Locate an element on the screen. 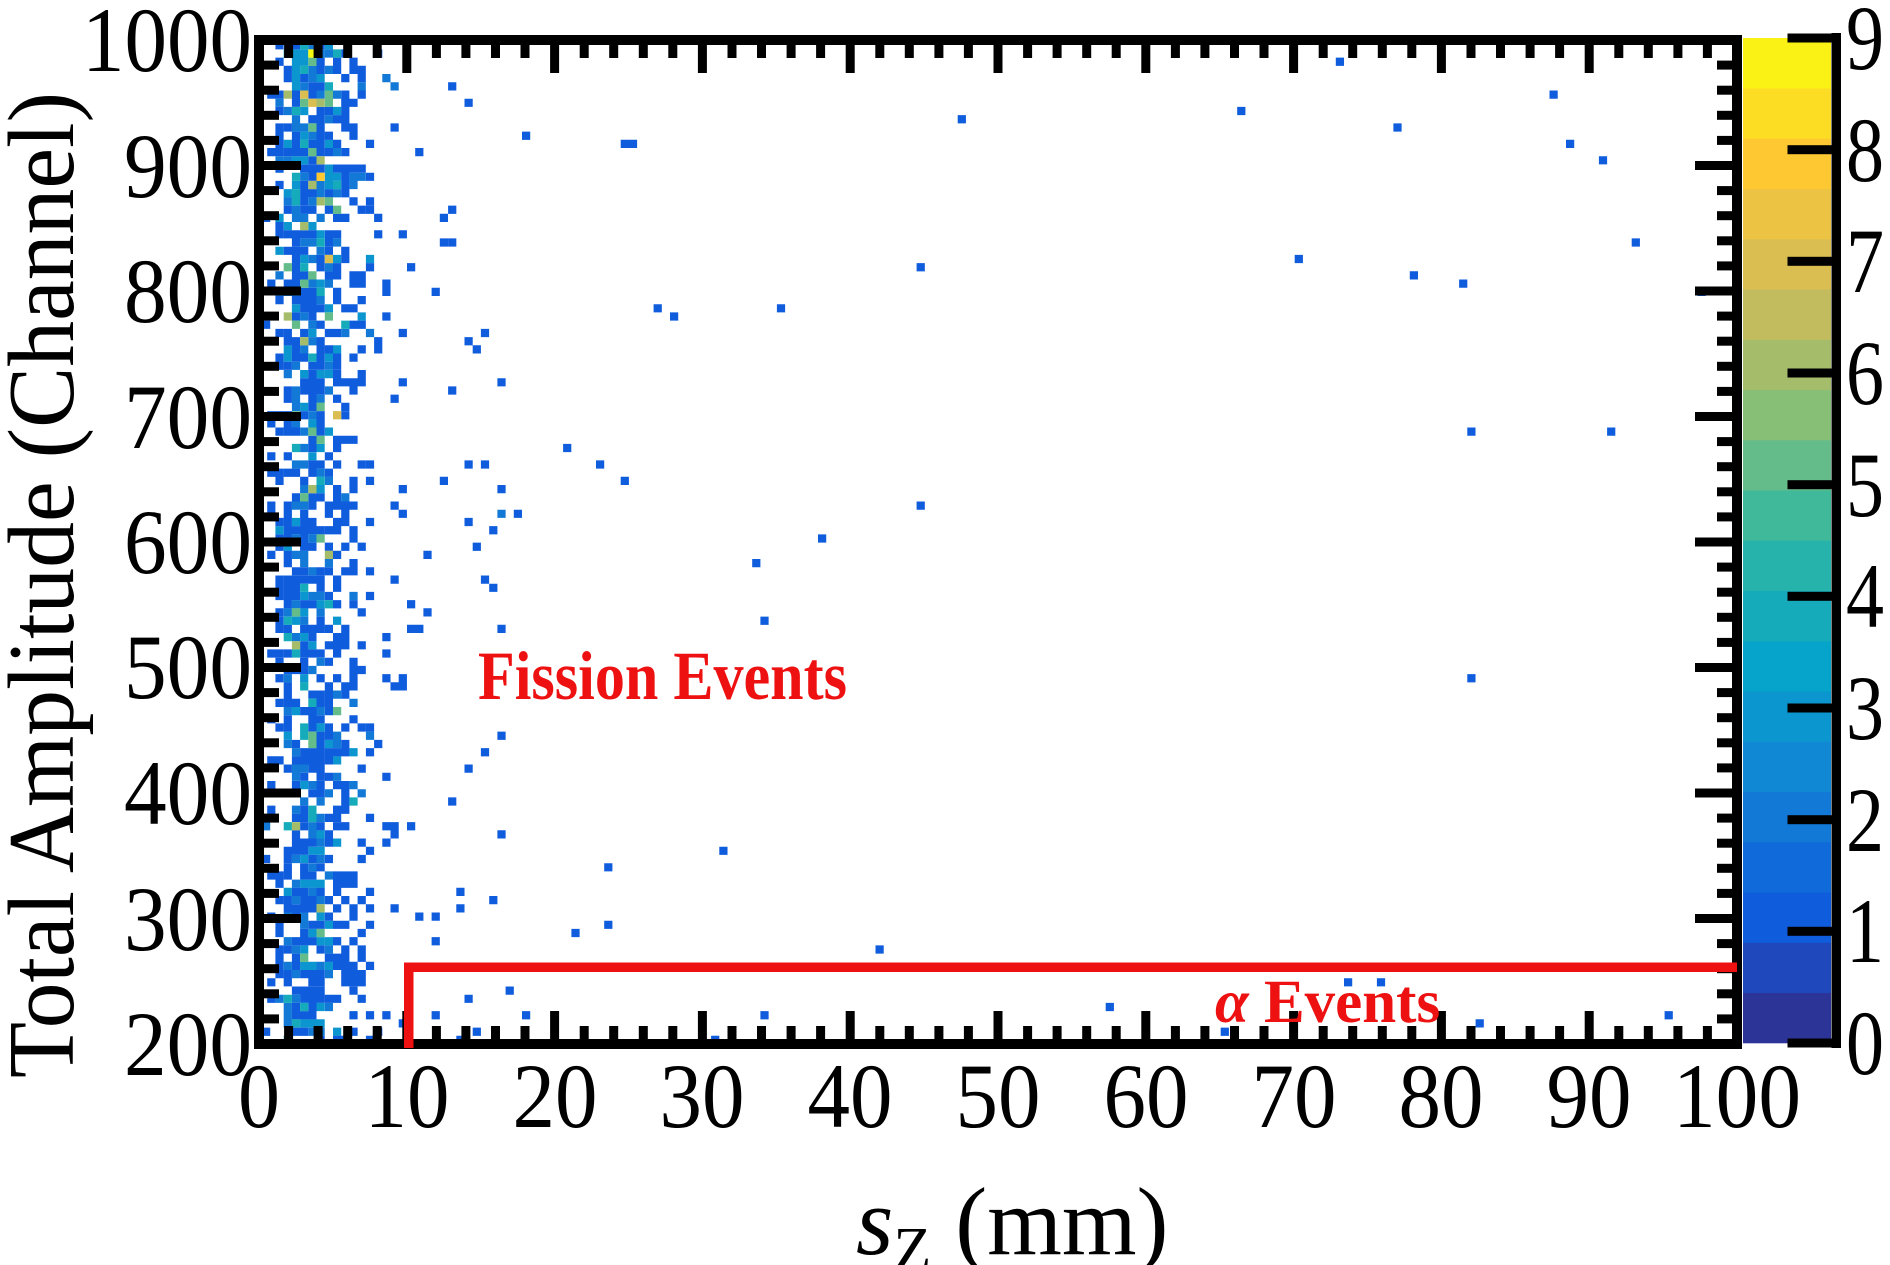  svg-text: 20 is located at coordinates (555, 1096).